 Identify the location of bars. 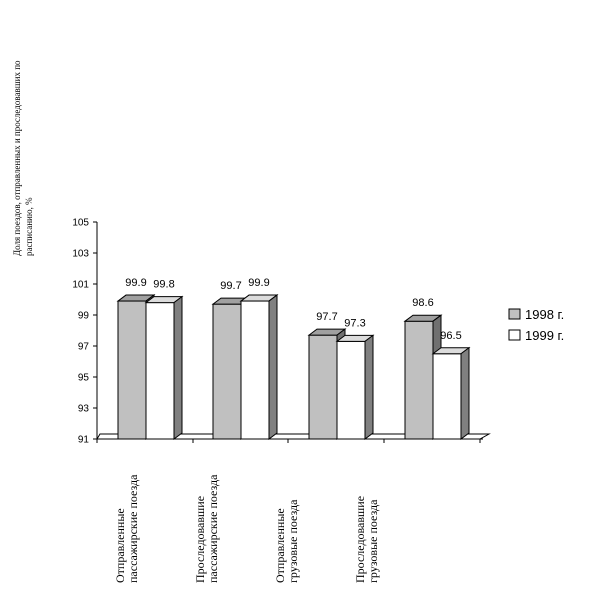
(293, 367).